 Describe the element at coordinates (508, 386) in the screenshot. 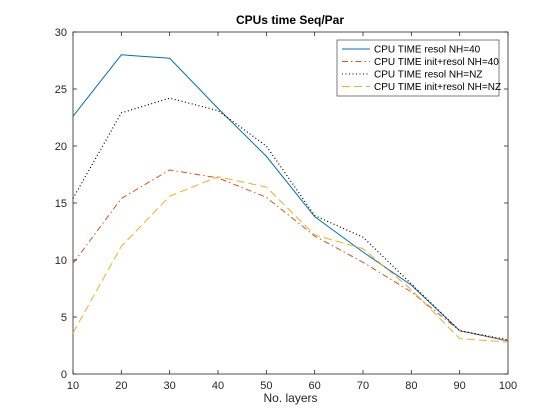

I see `x-tick-label: 100` at that location.